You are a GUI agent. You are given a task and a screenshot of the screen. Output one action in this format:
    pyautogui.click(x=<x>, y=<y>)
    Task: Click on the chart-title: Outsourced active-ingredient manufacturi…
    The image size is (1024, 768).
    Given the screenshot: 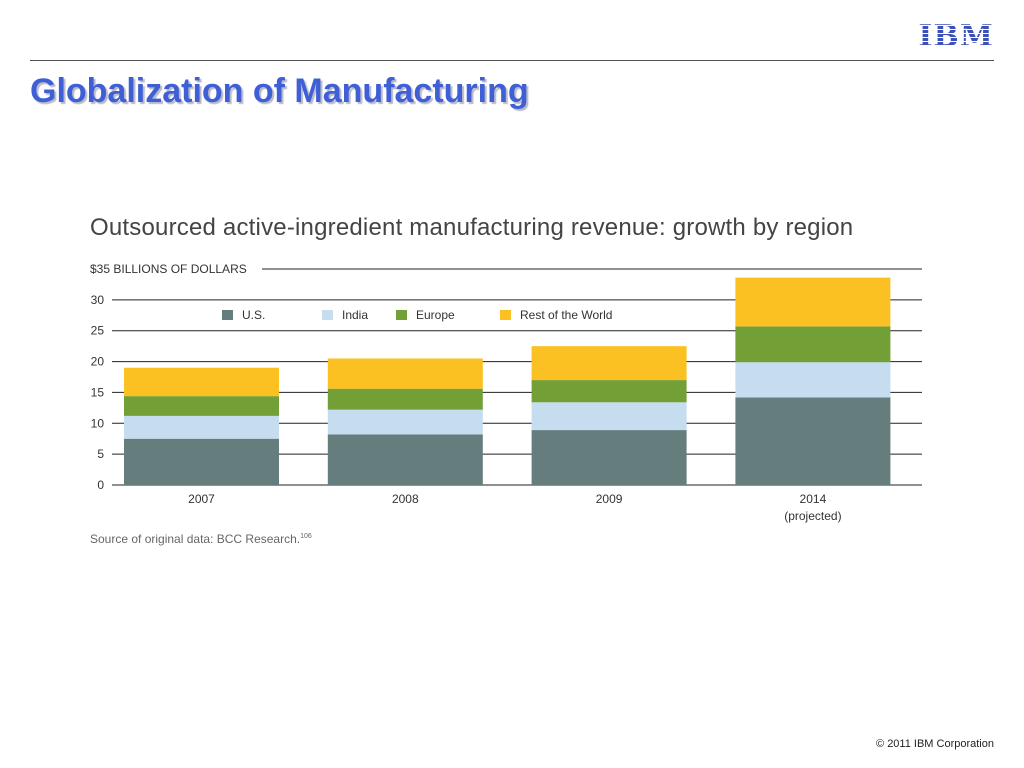 What is the action you would take?
    pyautogui.click(x=472, y=227)
    